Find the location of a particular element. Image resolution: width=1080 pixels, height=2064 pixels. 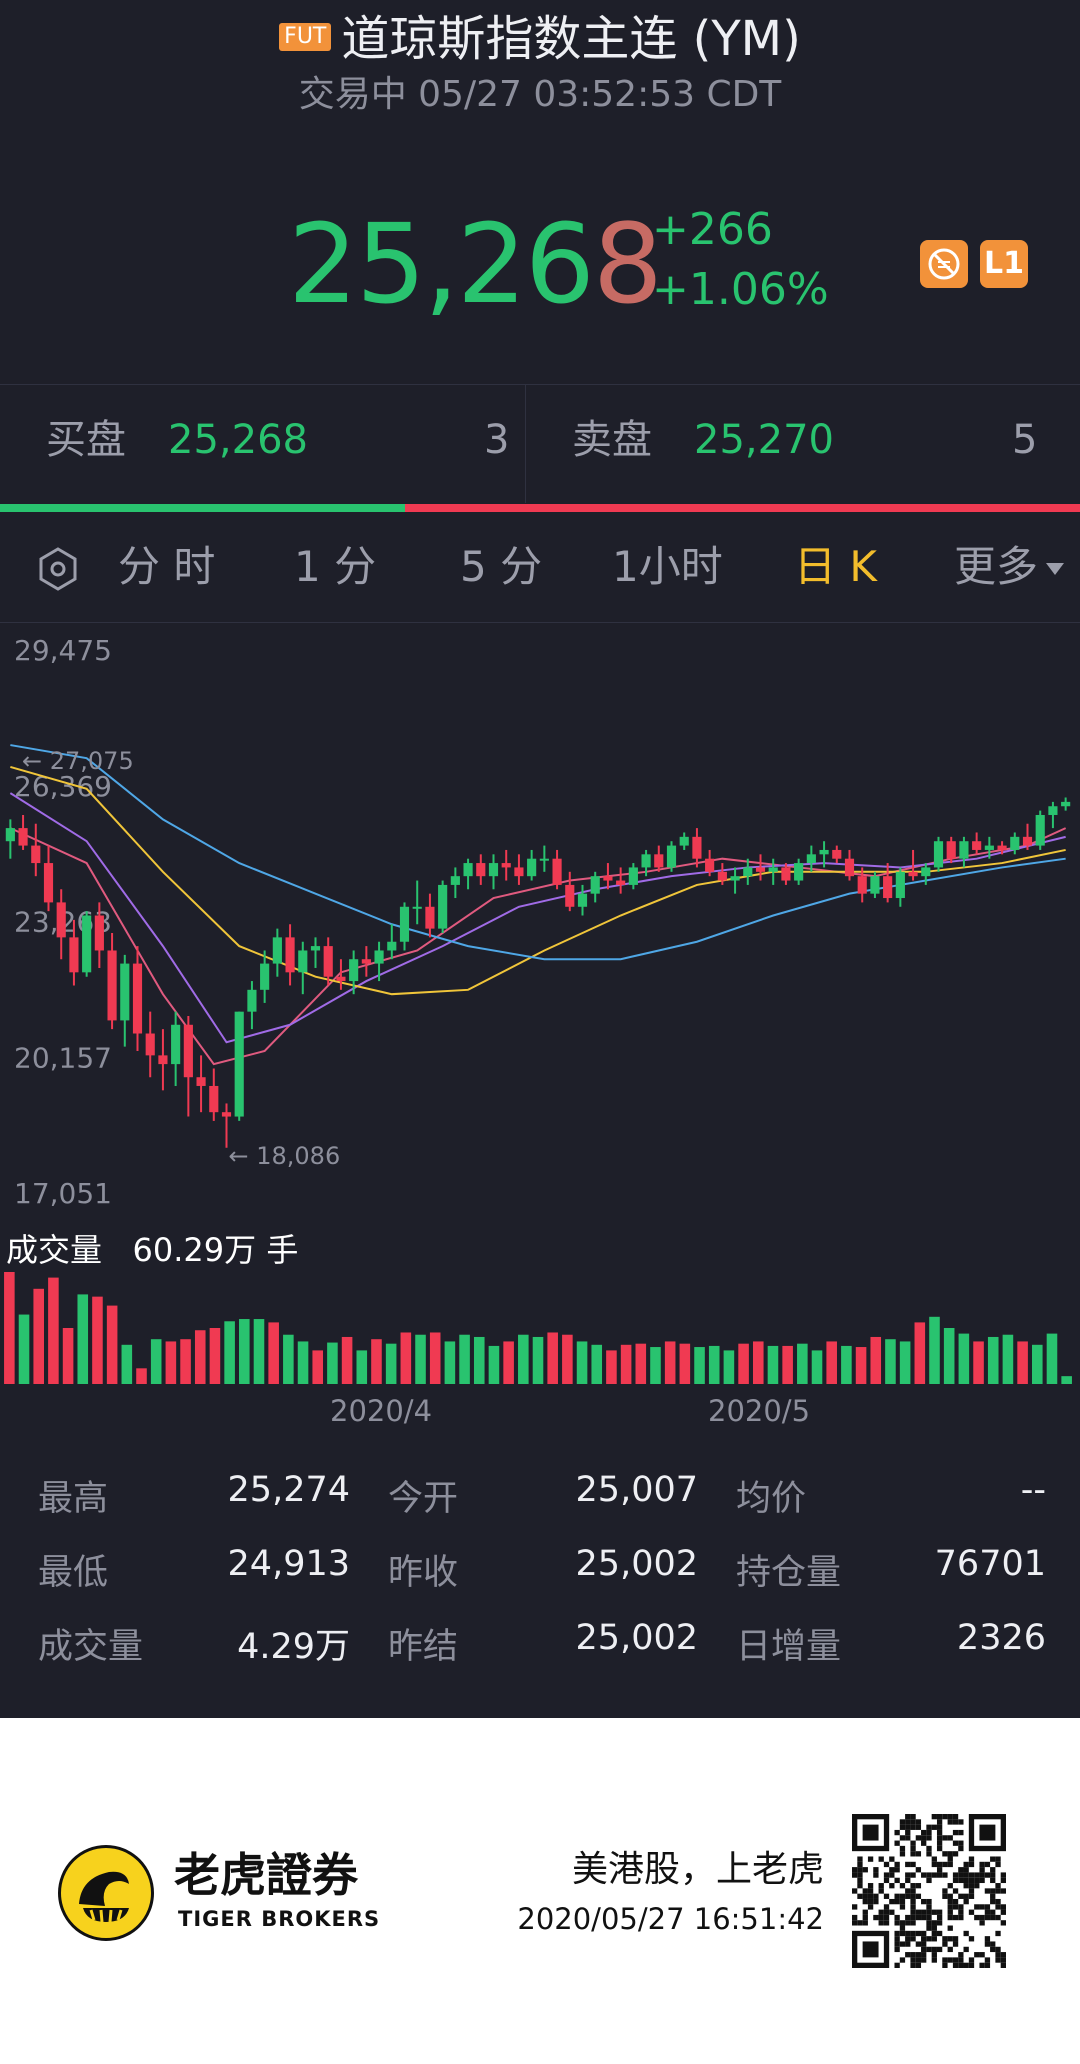

chart-settings-icon is located at coordinates (58, 569).